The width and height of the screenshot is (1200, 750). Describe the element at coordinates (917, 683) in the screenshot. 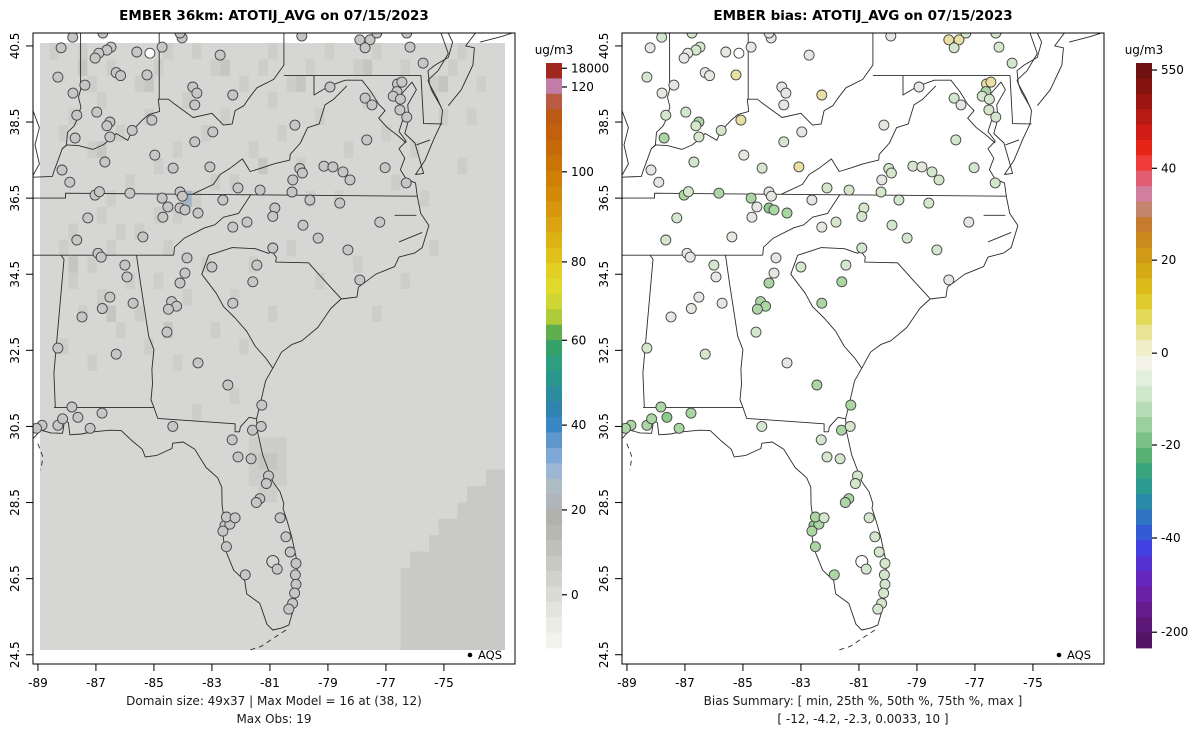

I see `x-axis-tick-label: -79` at that location.